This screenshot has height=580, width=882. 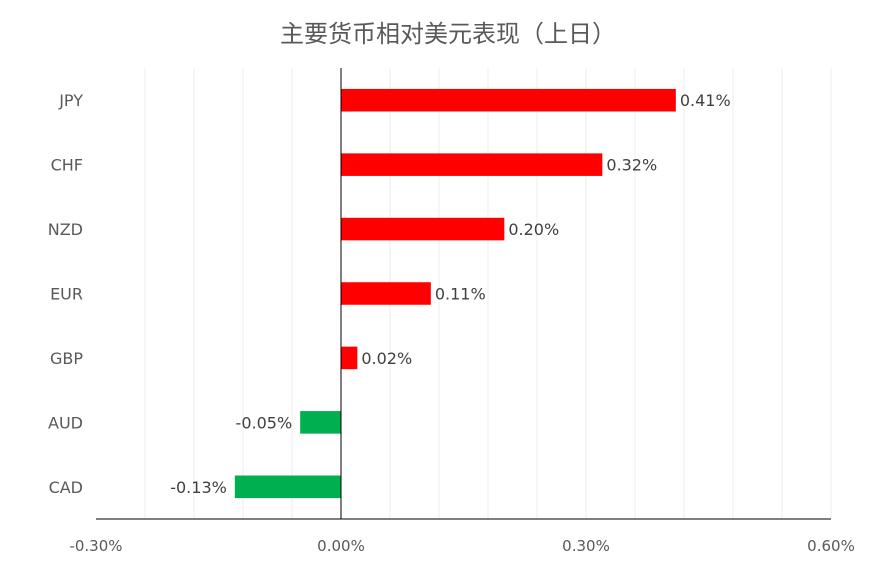 I want to click on category-label-chf: CHF, so click(x=67, y=165).